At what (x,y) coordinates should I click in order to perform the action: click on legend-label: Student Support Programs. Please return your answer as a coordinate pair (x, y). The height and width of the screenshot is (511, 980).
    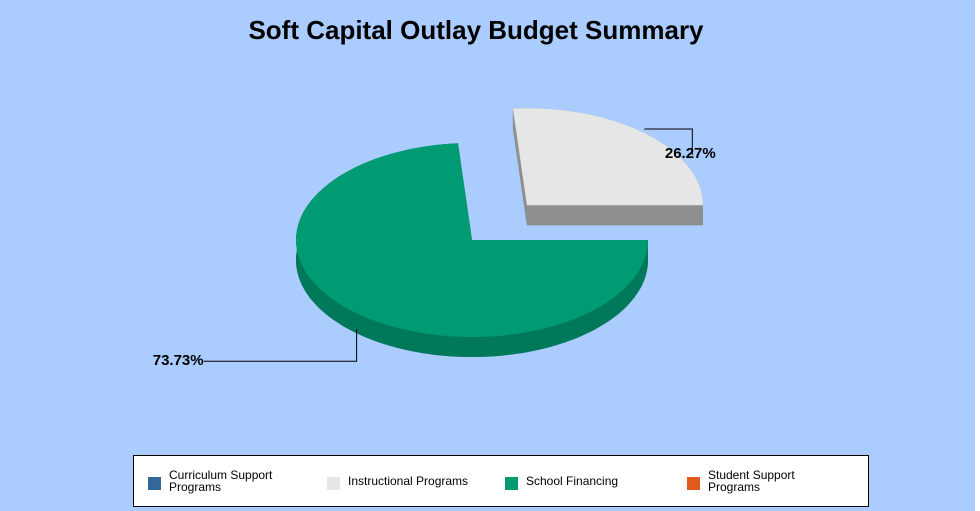
    Looking at the image, I should click on (751, 481).